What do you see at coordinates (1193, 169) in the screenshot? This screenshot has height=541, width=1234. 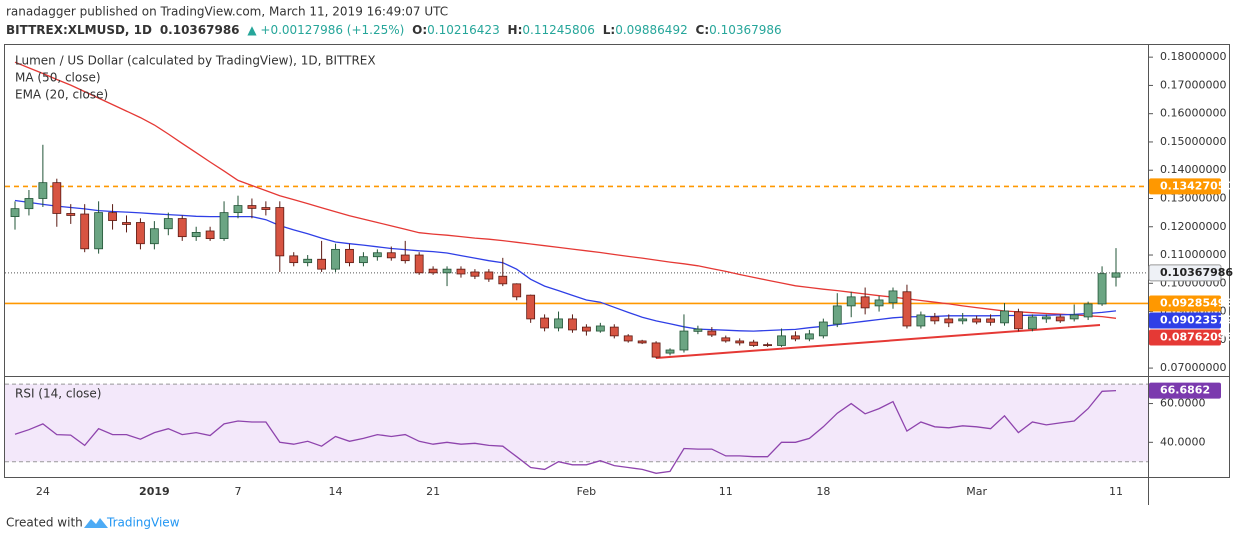 I see `y-tick-label: 0.14000000` at bounding box center [1193, 169].